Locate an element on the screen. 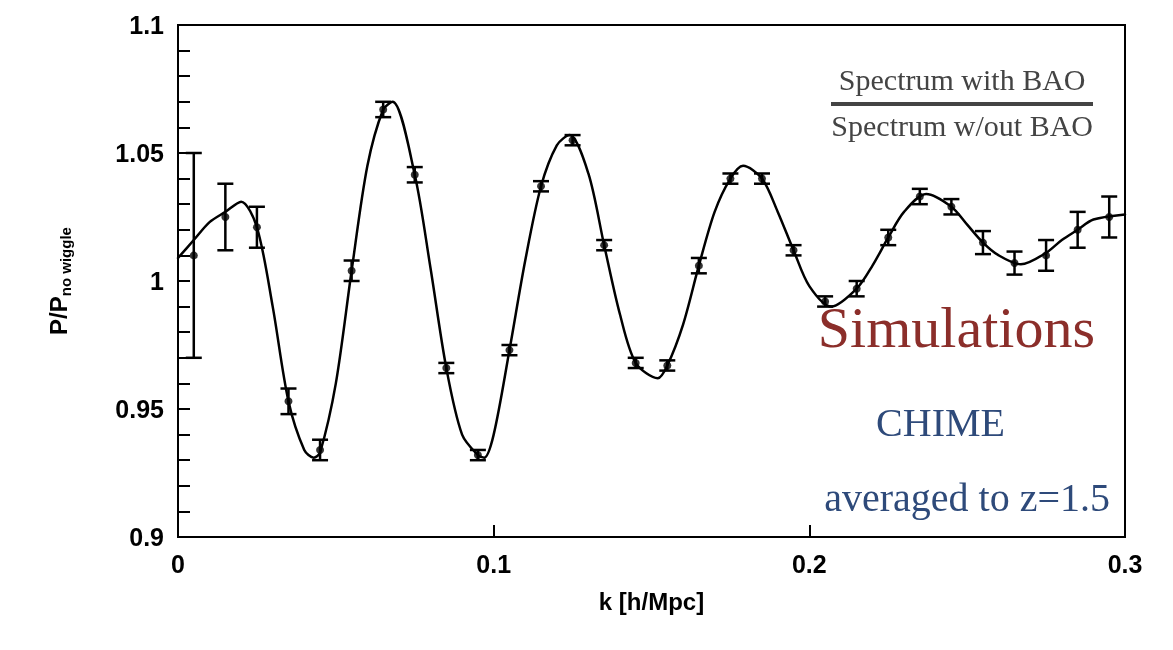 Image resolution: width=1173 pixels, height=650 pixels. annotation: Spectrum w/out BAO is located at coordinates (962, 126).